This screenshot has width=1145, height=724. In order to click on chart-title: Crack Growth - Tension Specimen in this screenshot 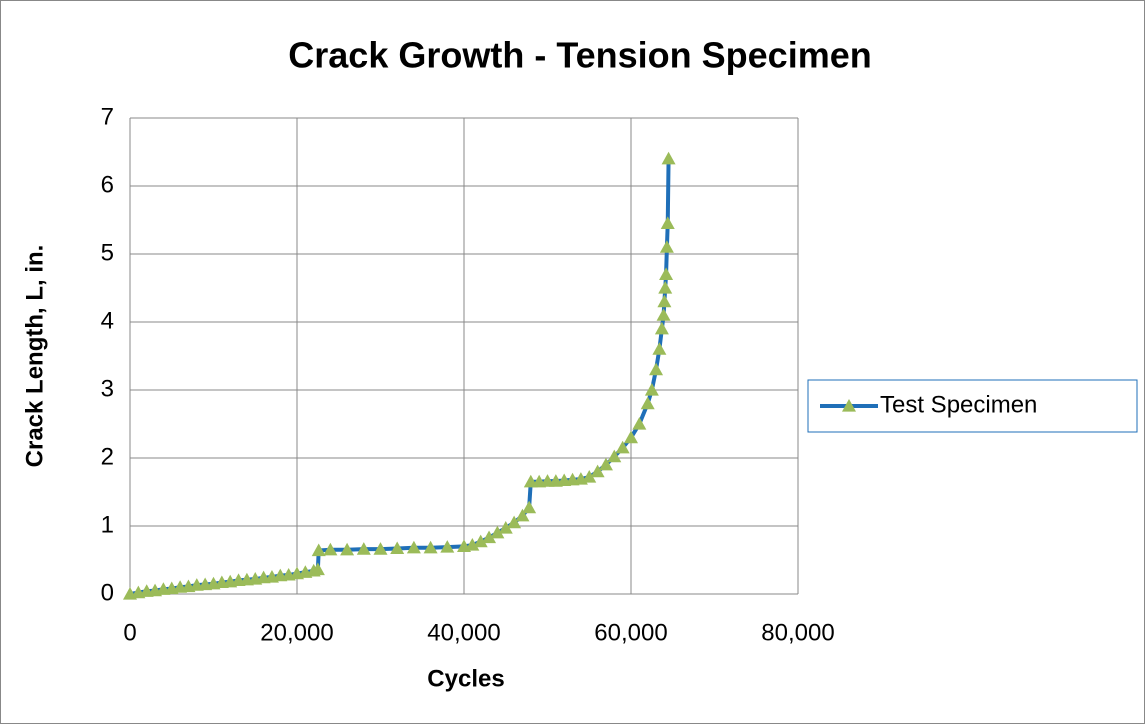, I will do `click(579, 55)`.